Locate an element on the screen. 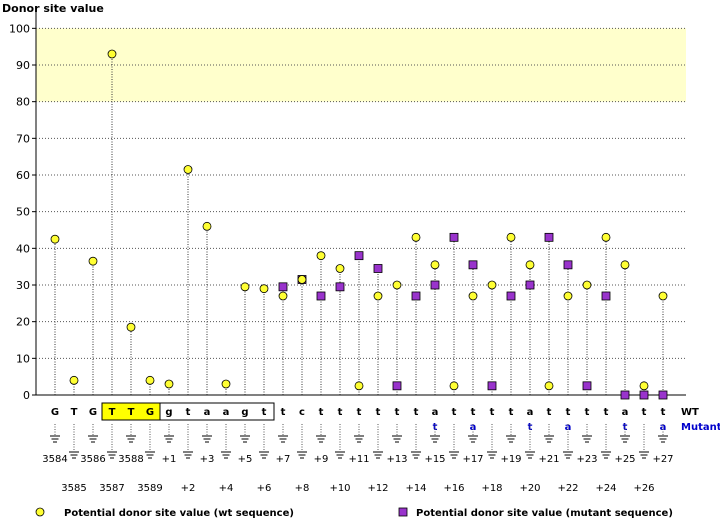  y-tick-label: 100 is located at coordinates (19, 28).